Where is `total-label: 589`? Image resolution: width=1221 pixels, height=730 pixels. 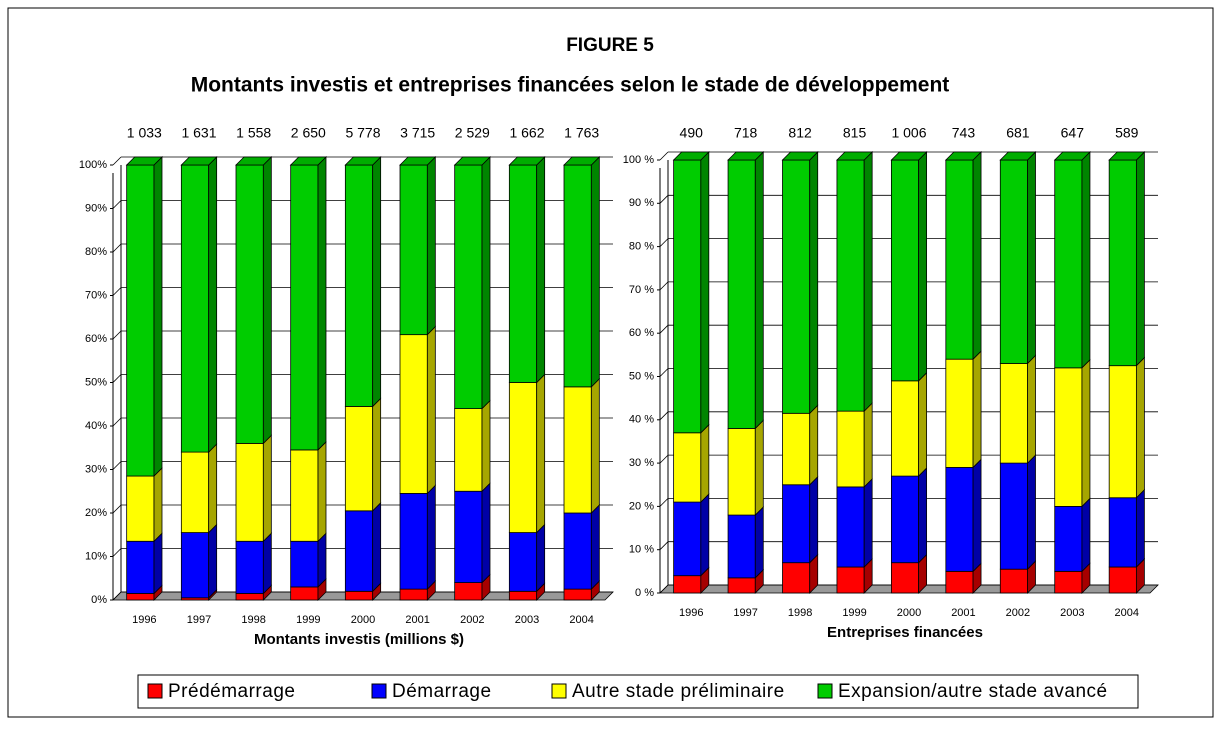 total-label: 589 is located at coordinates (1127, 133).